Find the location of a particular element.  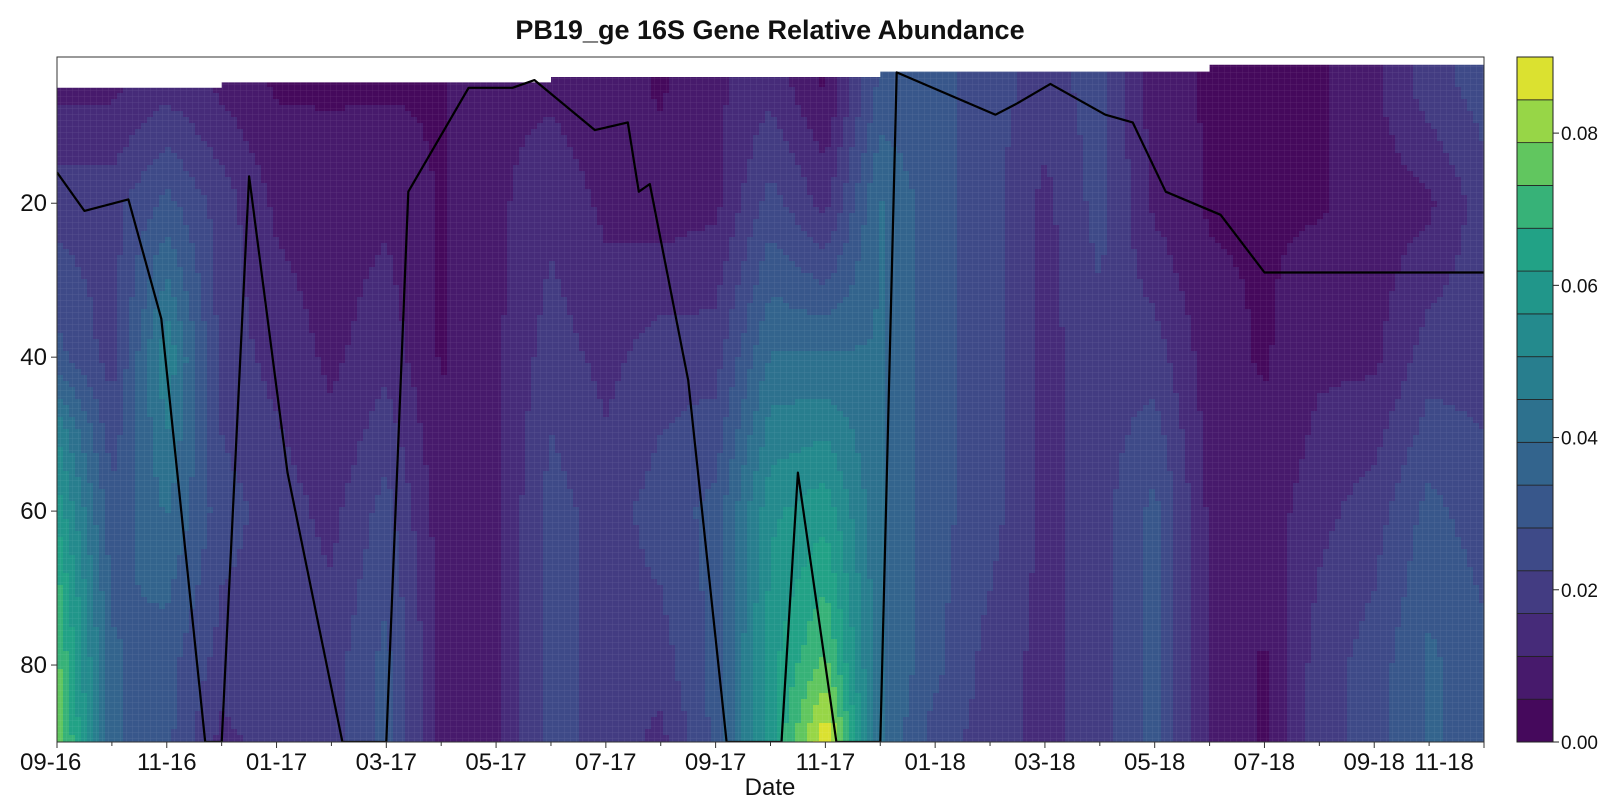

chart-title: PB19_ge 16S Gene Relative Abundance is located at coordinates (769, 30).